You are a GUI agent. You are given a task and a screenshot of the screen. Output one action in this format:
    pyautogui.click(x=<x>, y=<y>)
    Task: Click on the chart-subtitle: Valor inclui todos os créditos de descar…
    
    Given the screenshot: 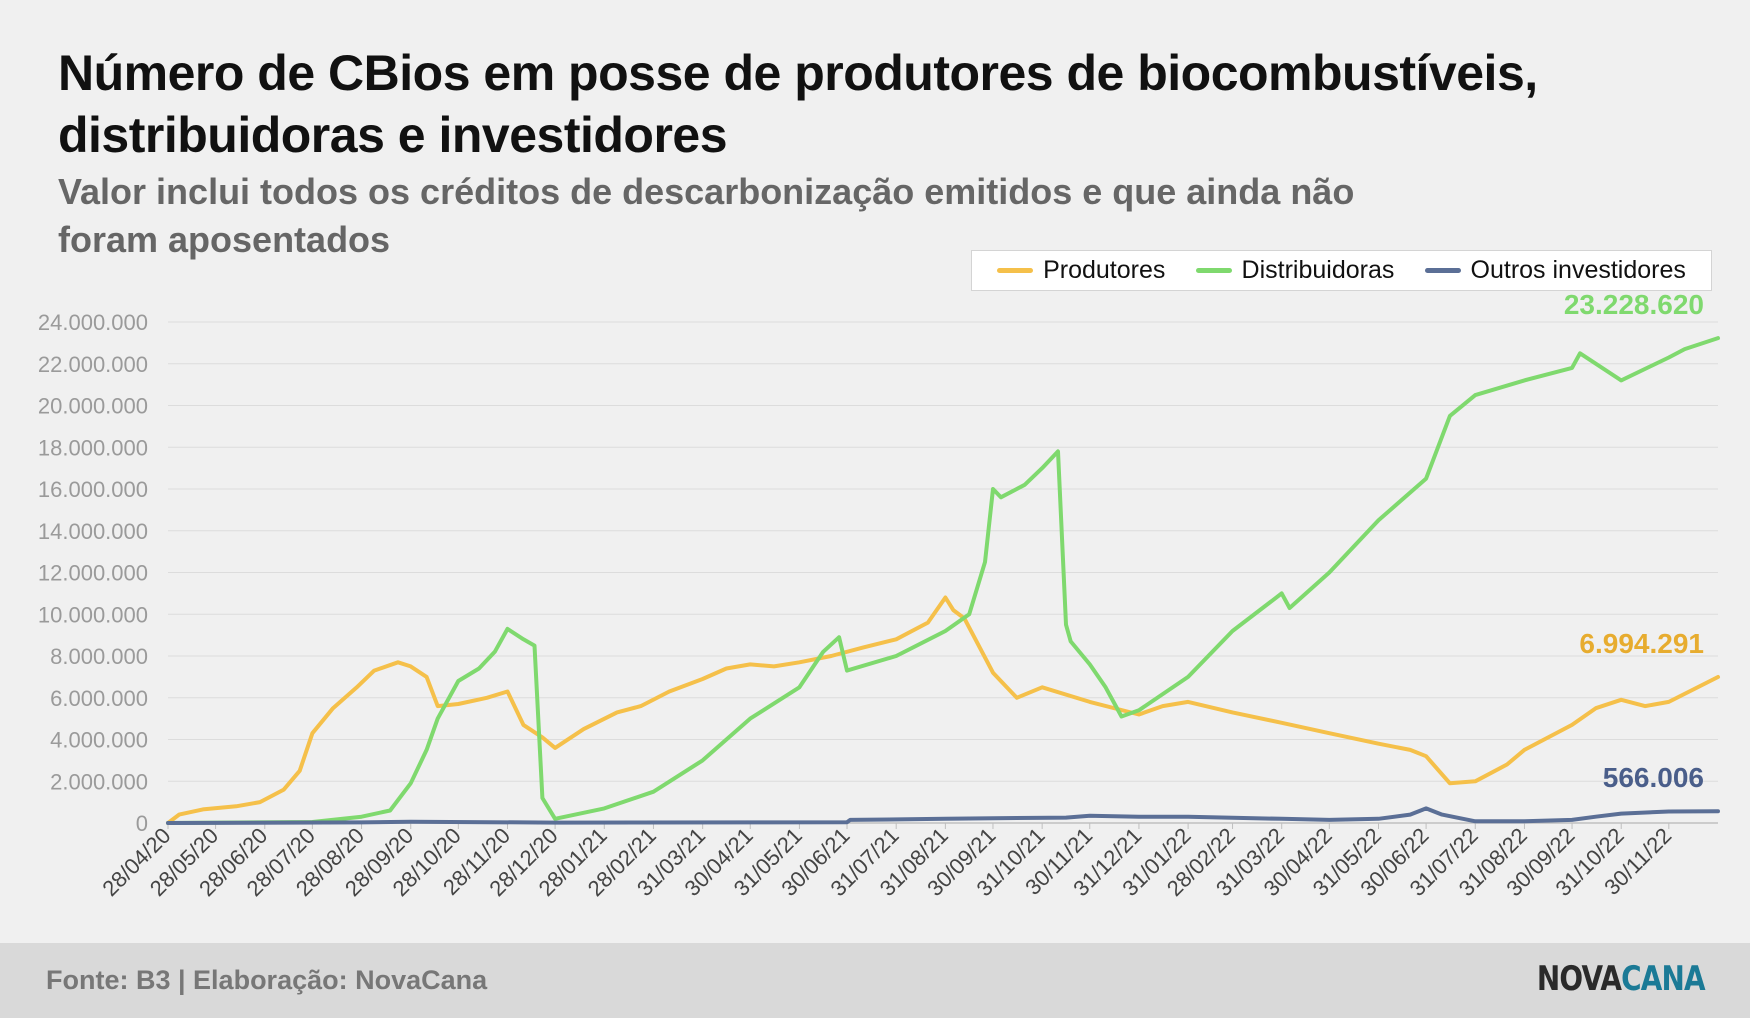 What is the action you would take?
    pyautogui.click(x=706, y=215)
    